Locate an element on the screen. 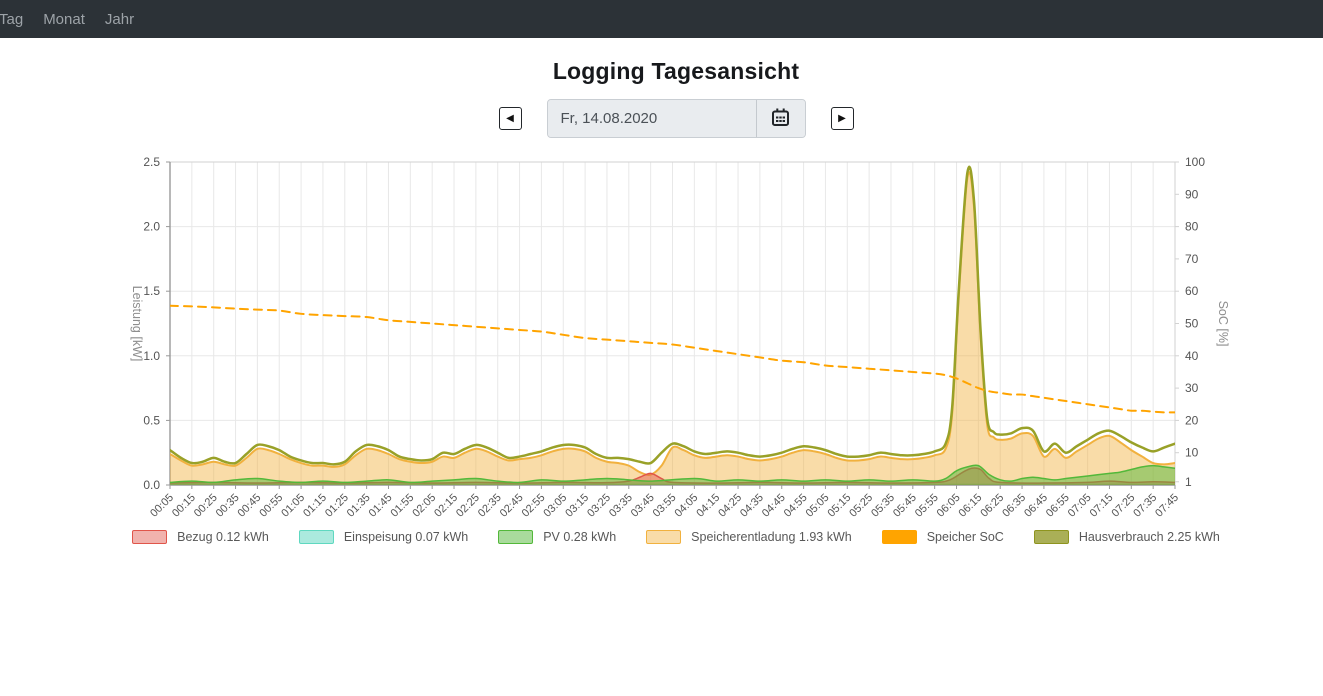 Image resolution: width=1323 pixels, height=696 pixels. svg-text: 01:15 is located at coordinates (315, 506).